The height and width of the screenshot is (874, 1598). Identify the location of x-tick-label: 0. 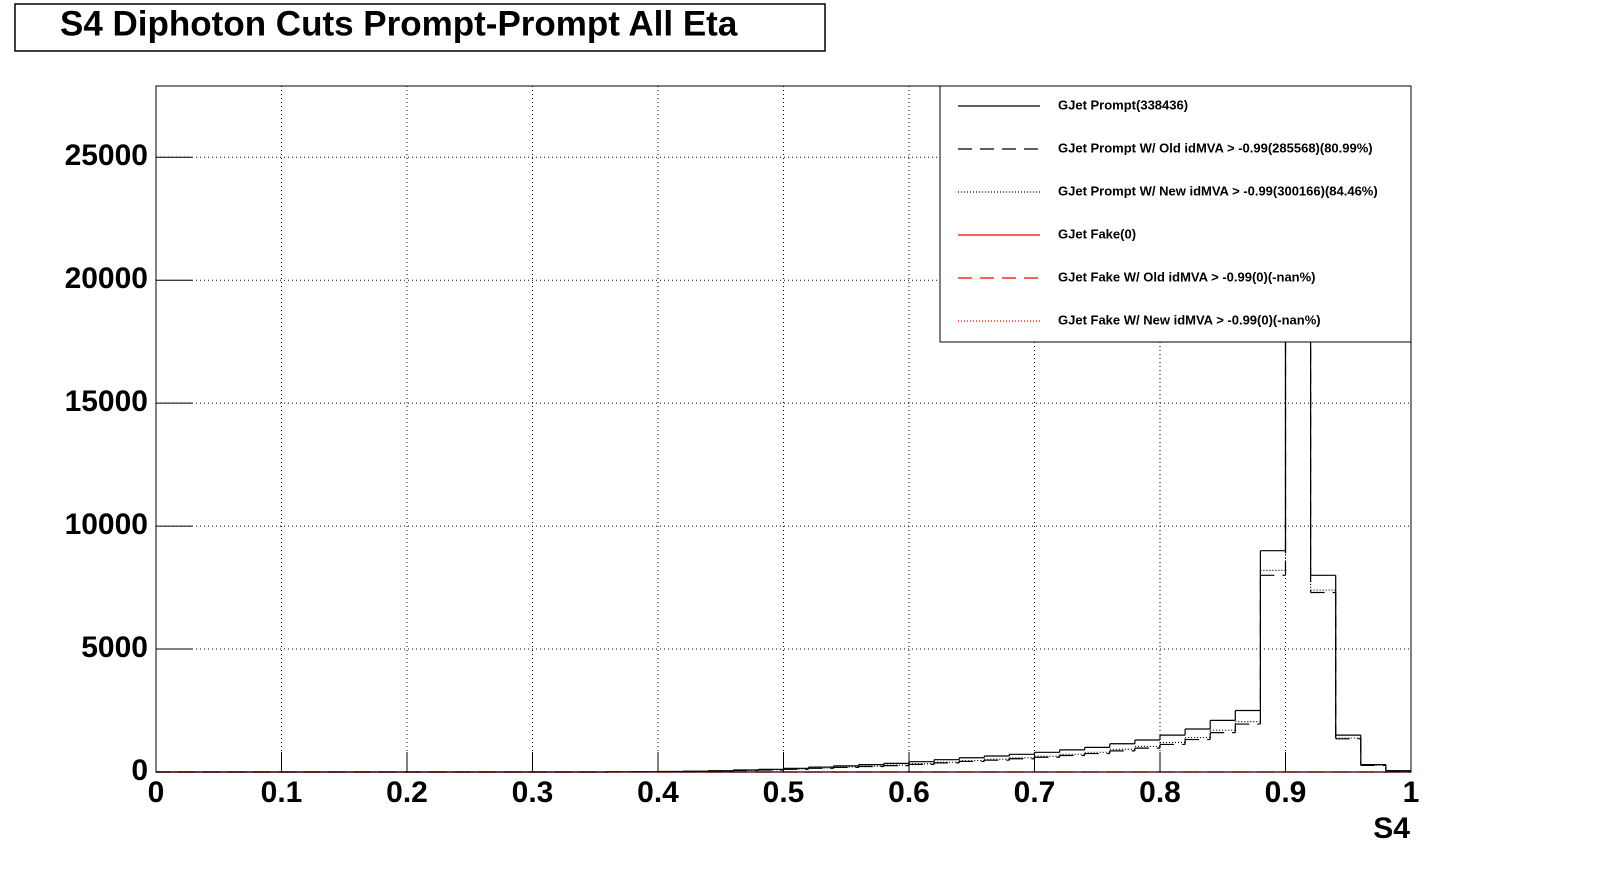
(156, 792).